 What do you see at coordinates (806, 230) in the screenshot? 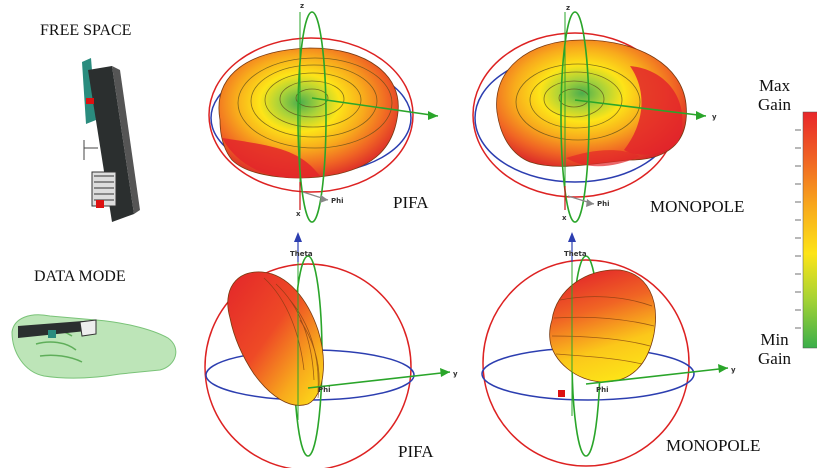
I see `gain-colorbar` at bounding box center [806, 230].